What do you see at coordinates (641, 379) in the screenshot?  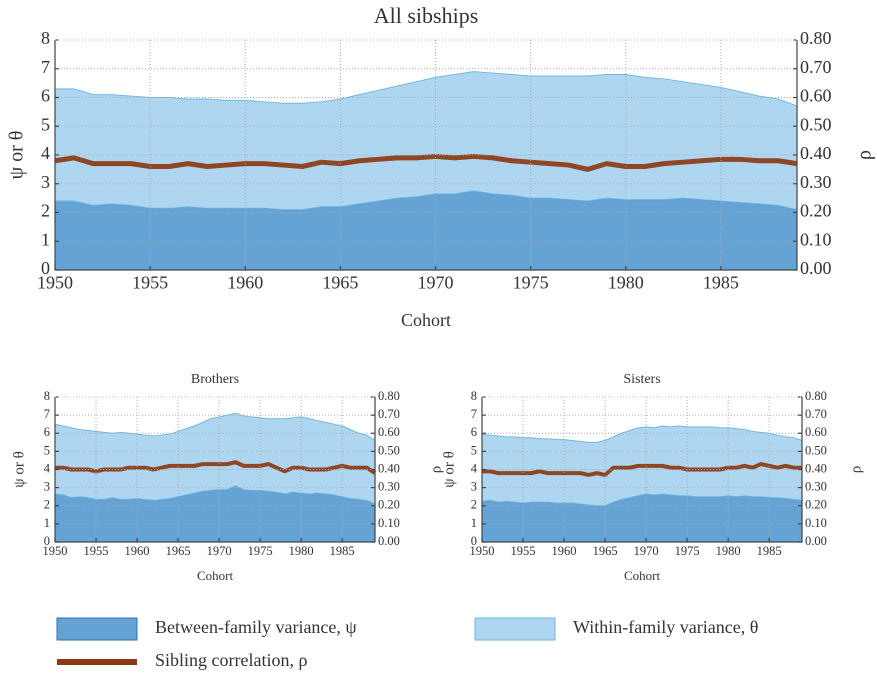 I see `chart-title: Sisters` at bounding box center [641, 379].